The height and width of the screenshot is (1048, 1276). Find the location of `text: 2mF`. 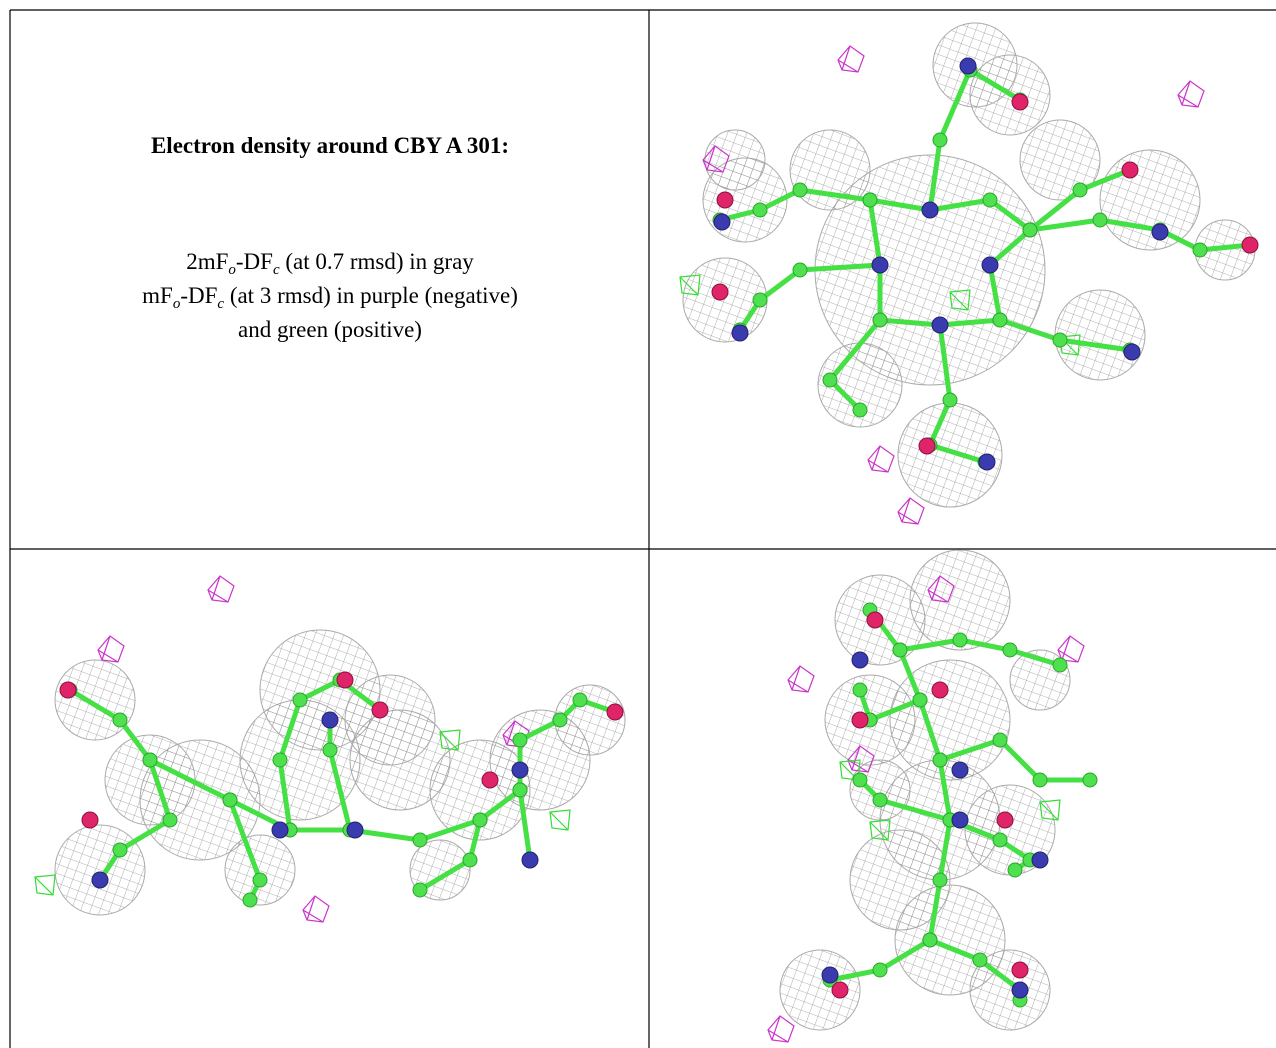

text: 2mF is located at coordinates (207, 261).